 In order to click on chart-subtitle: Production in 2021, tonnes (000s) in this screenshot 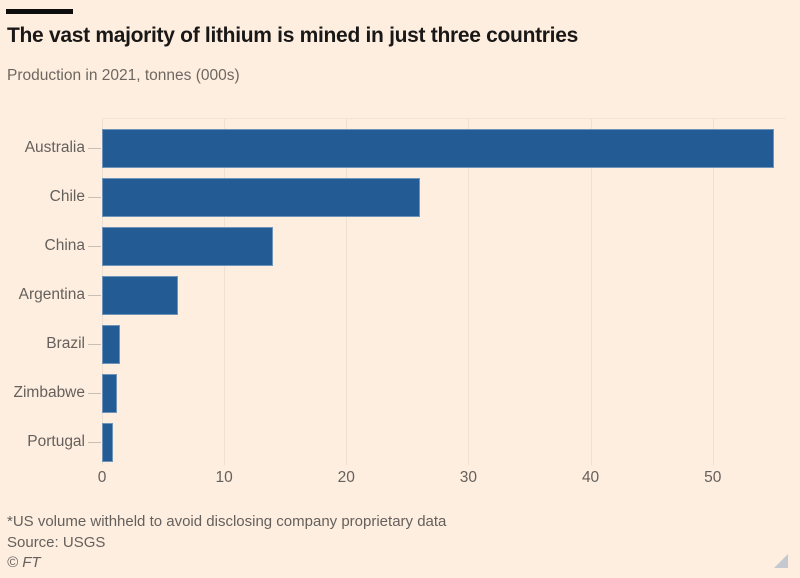, I will do `click(123, 75)`.